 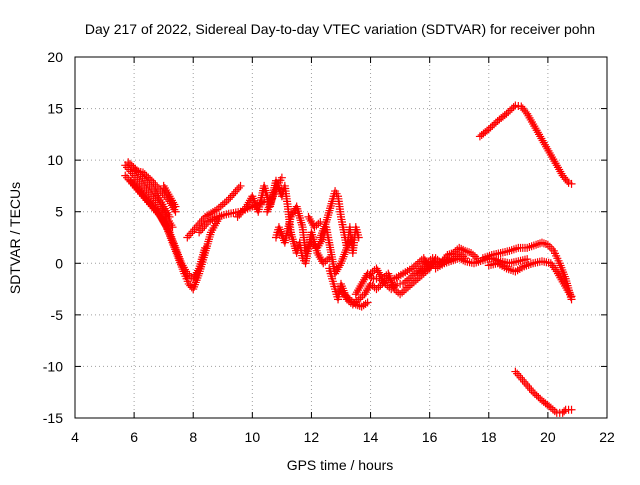 What do you see at coordinates (53, 418) in the screenshot?
I see `y-tick-label: -15` at bounding box center [53, 418].